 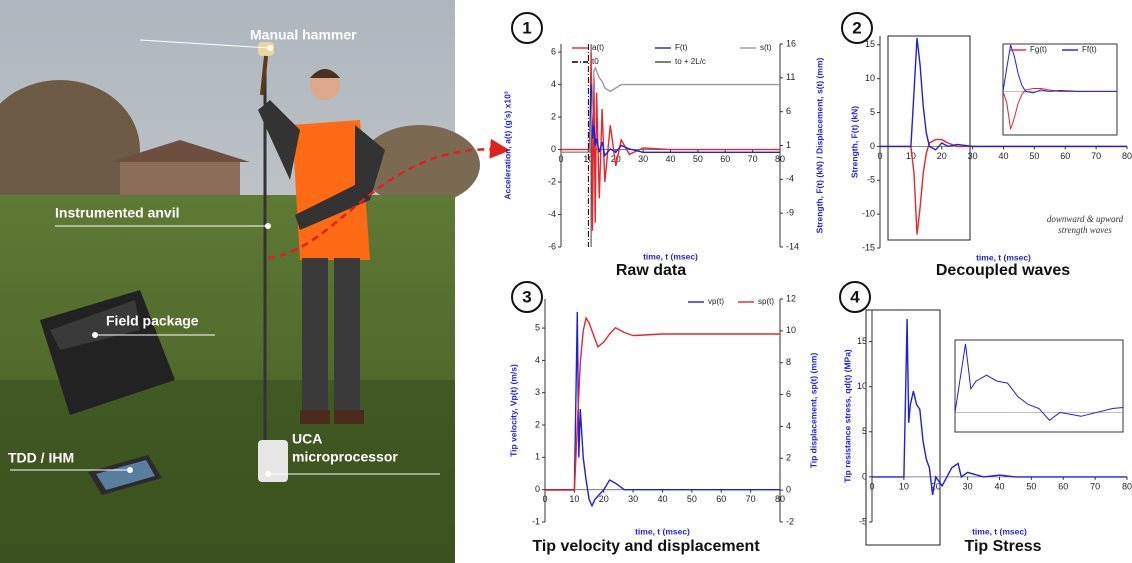 What do you see at coordinates (790, 521) in the screenshot?
I see `y2-tick-label: -2` at bounding box center [790, 521].